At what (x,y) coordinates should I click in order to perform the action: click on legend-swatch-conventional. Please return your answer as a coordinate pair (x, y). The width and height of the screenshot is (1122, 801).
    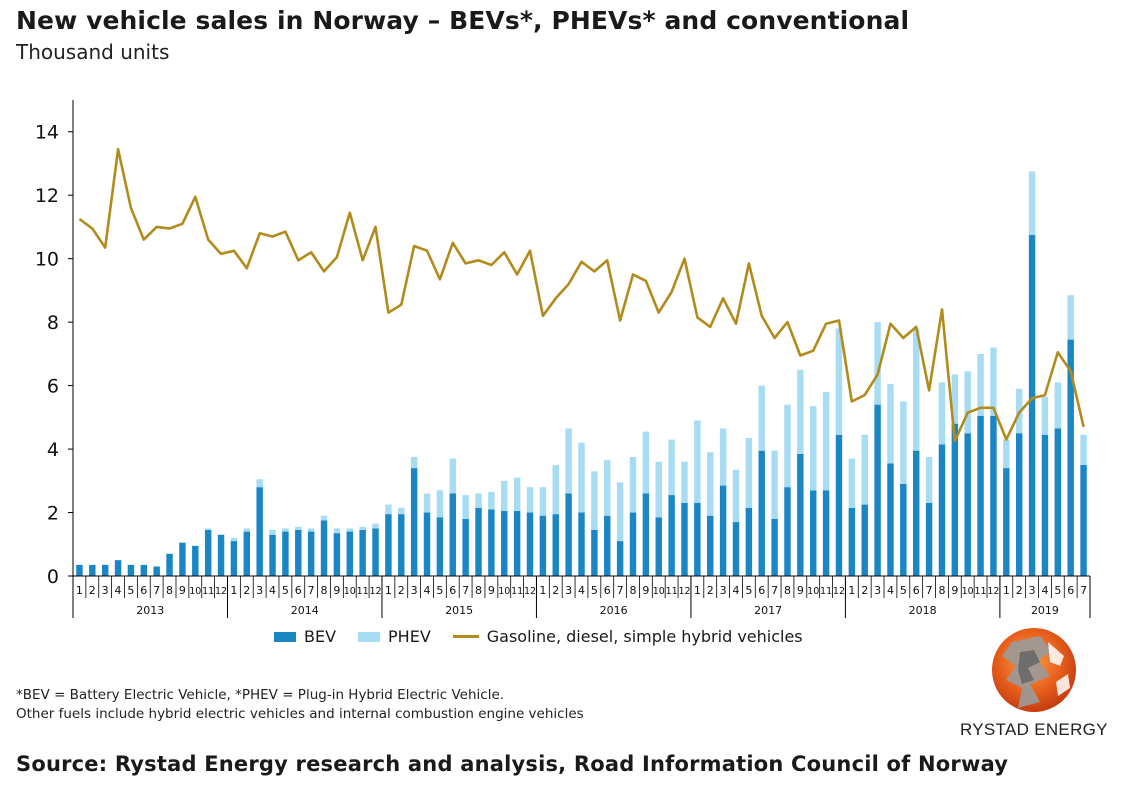
    Looking at the image, I should click on (465, 636).